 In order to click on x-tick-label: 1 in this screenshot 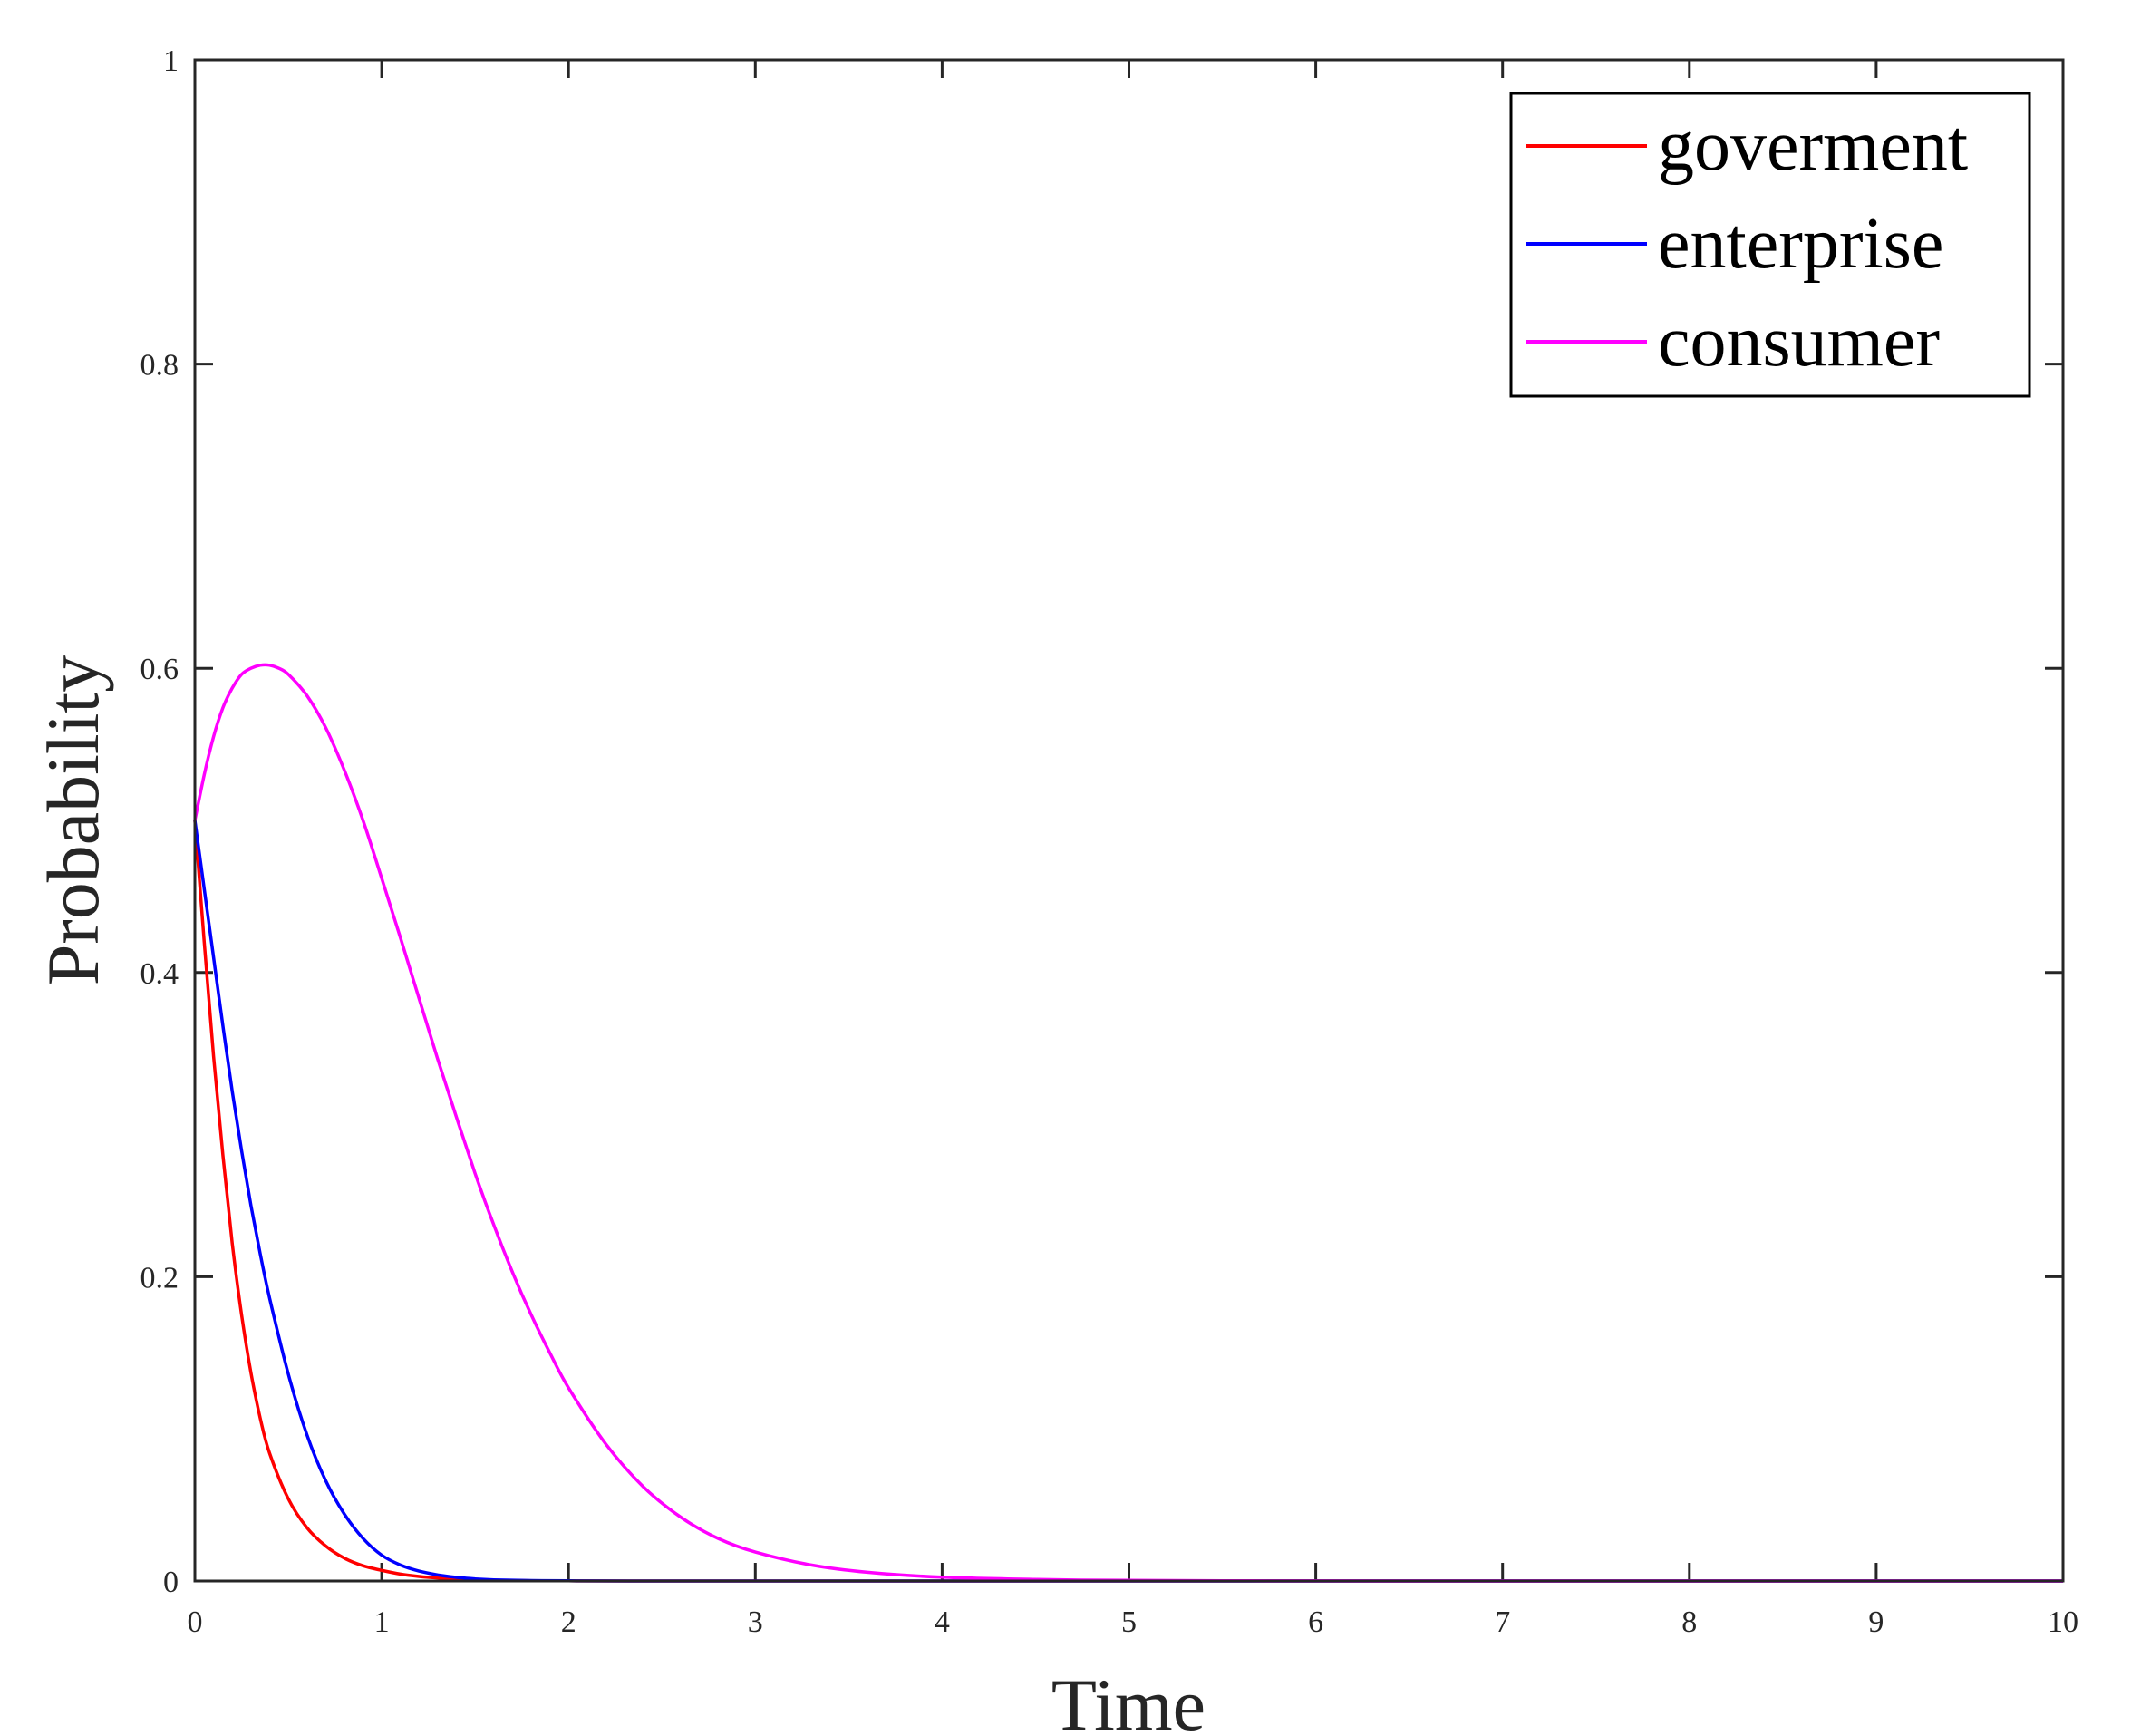, I will do `click(382, 1622)`.